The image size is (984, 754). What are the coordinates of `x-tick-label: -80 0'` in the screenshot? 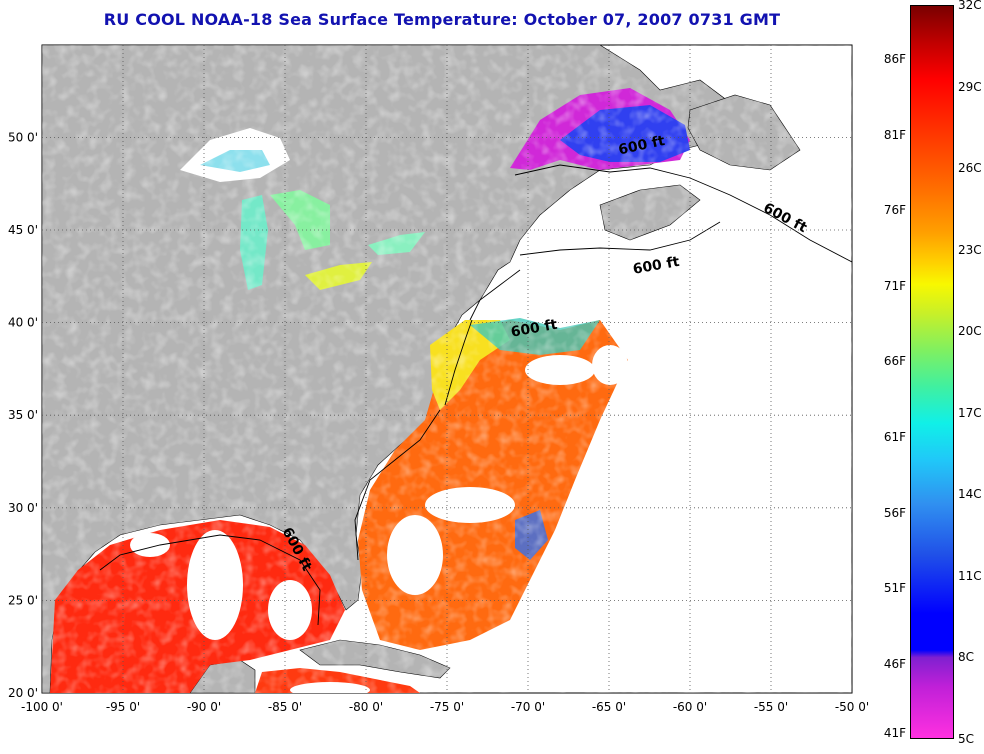 It's located at (366, 707).